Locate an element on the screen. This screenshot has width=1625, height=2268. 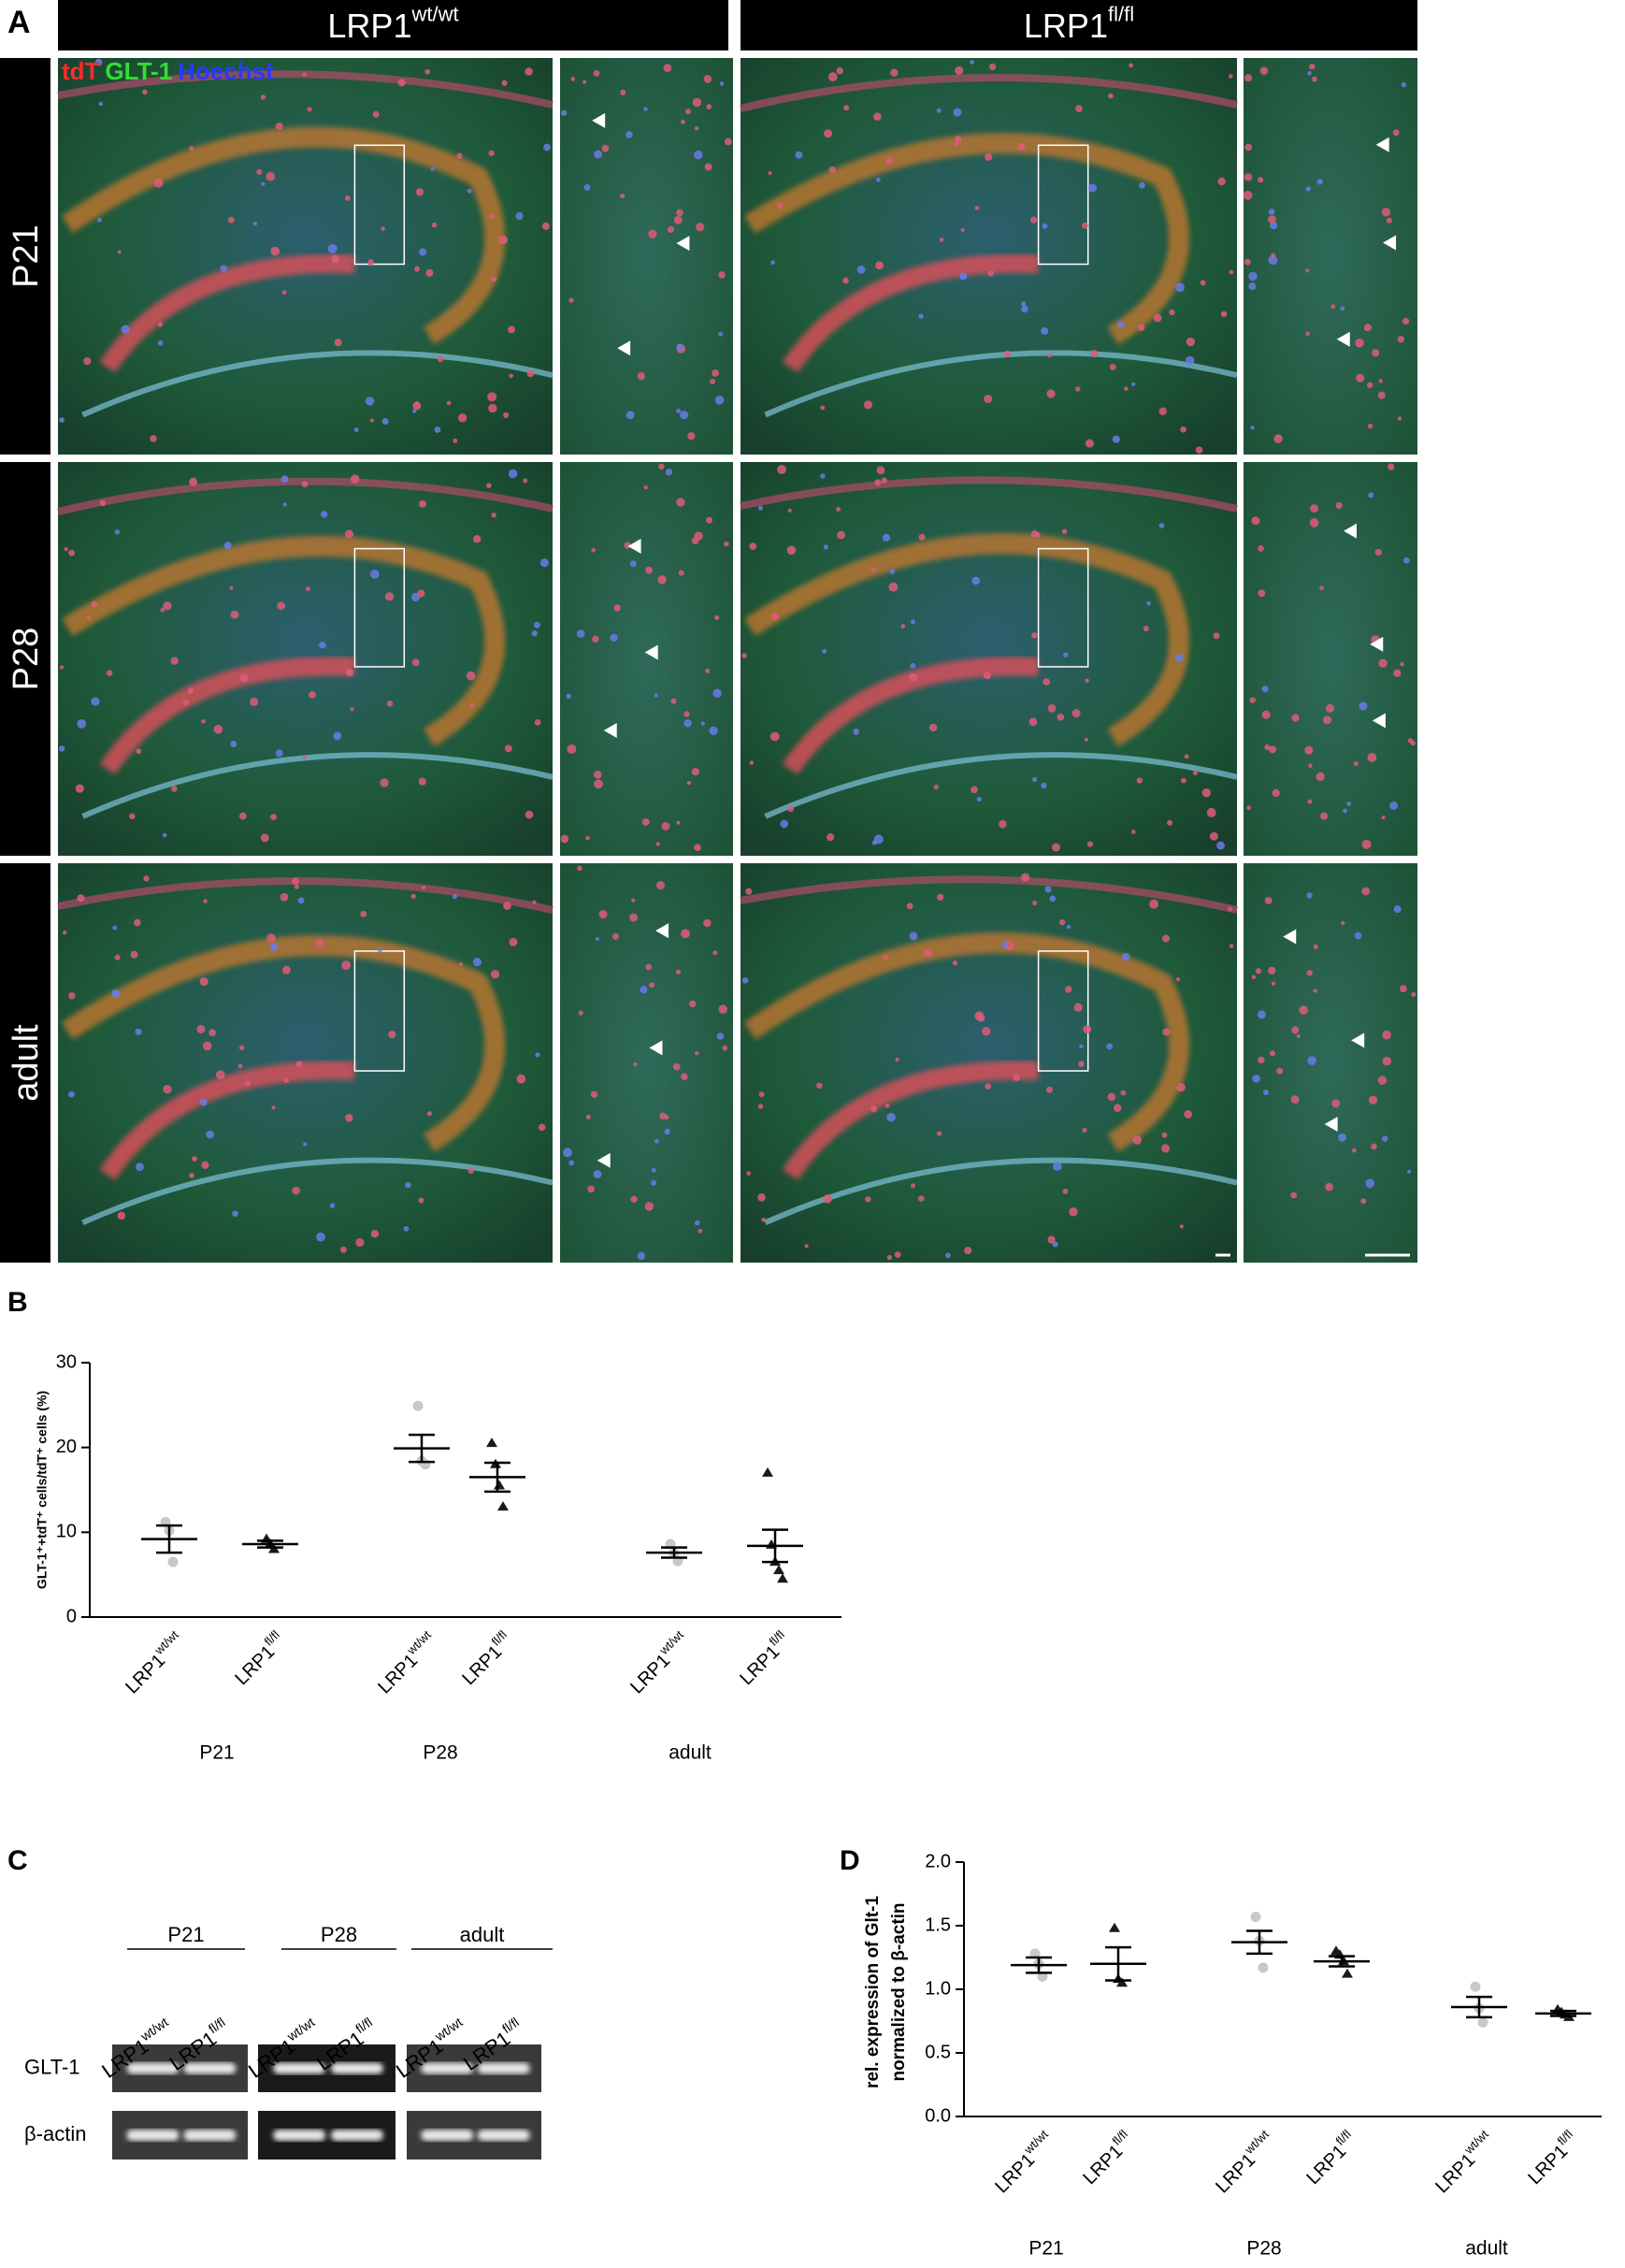
x-tick-label: LRP1fl/fl is located at coordinates (1552, 2158).